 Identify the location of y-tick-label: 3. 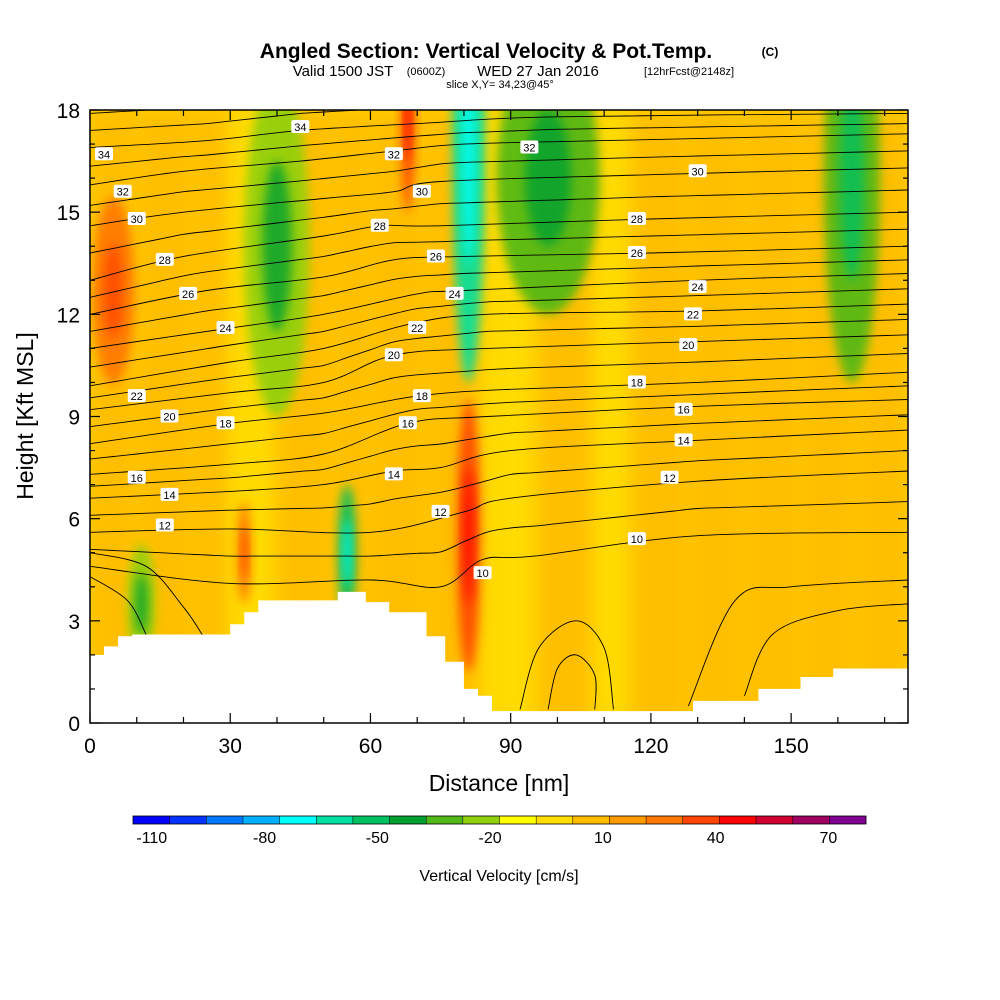
(74, 622).